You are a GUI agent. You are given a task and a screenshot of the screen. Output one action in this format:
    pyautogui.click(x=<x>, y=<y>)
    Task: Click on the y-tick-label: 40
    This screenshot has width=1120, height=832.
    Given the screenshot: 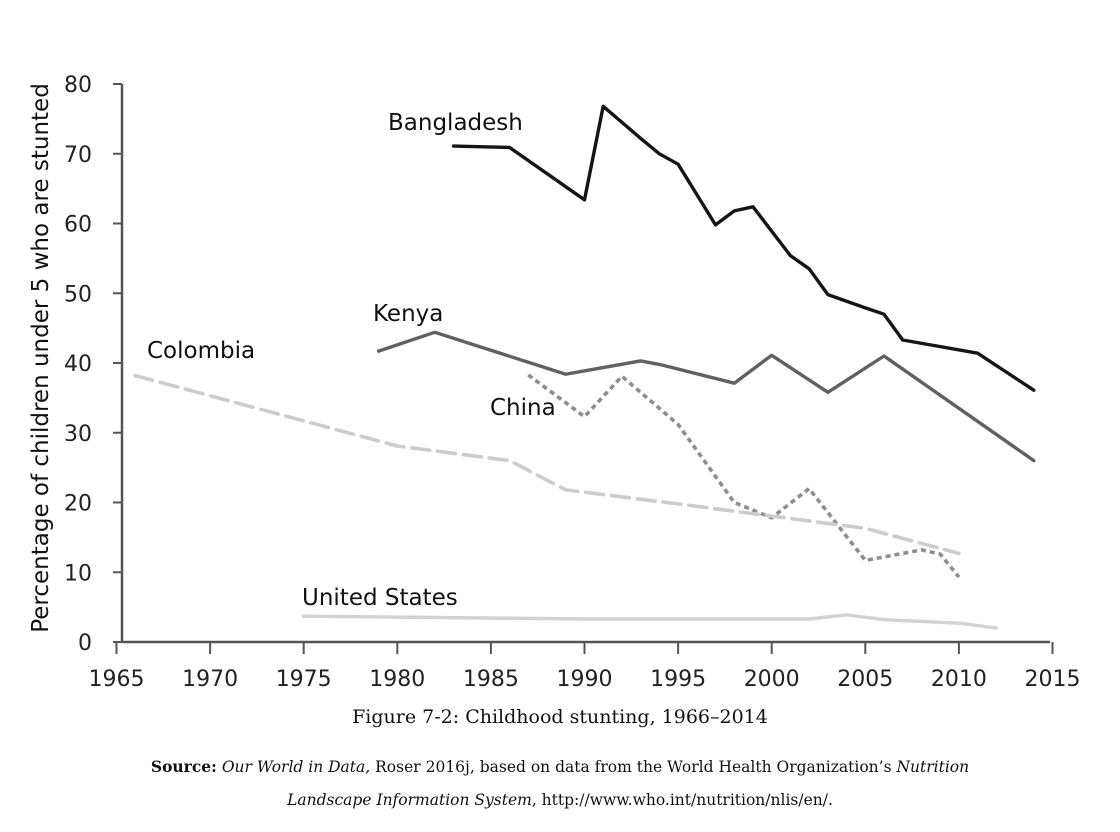 What is the action you would take?
    pyautogui.click(x=78, y=364)
    